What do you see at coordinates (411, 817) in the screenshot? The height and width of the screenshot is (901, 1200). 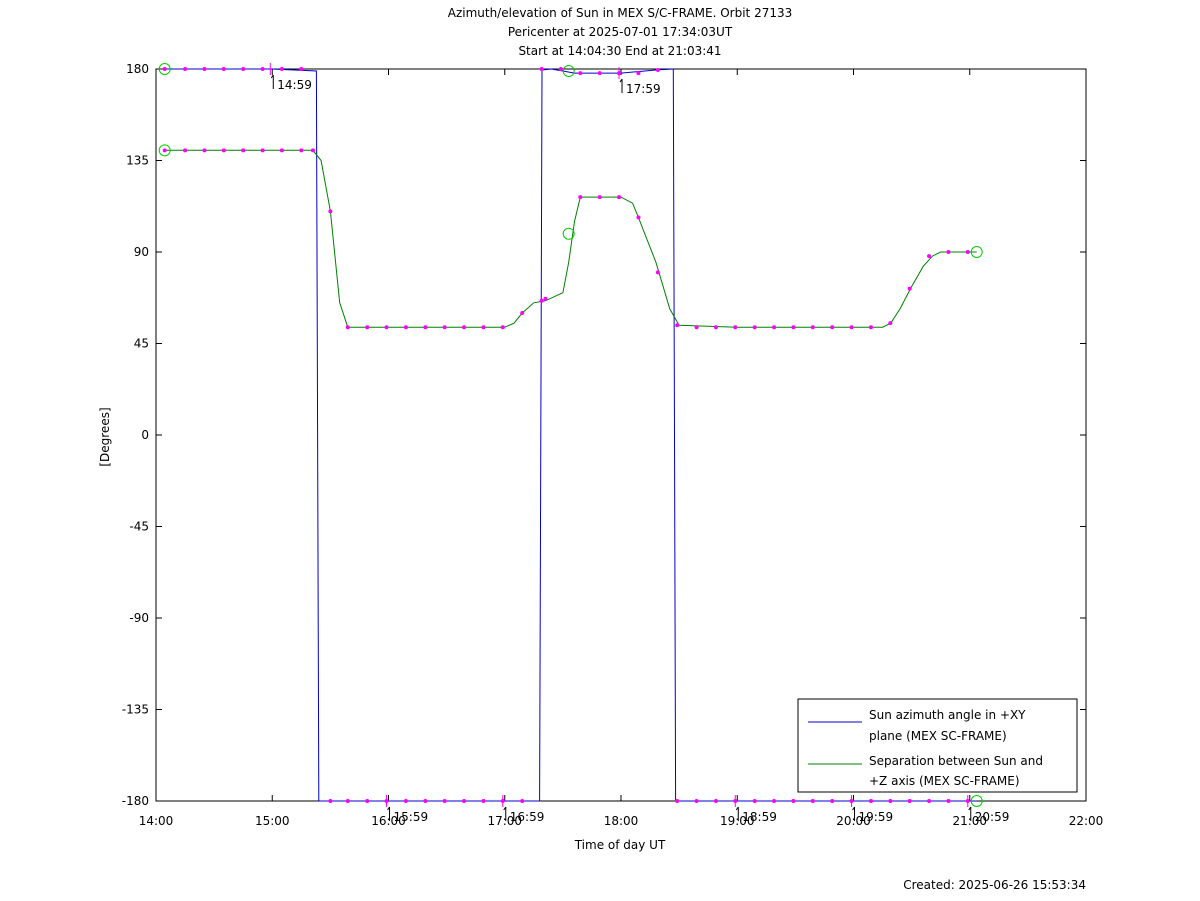 I see `hour-marker-label: 15:59` at bounding box center [411, 817].